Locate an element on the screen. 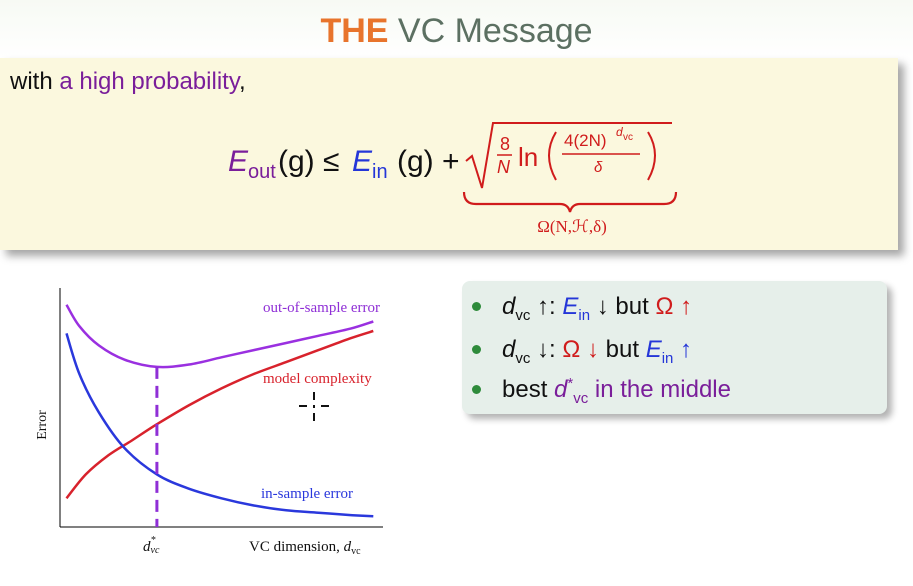  bullet-2: dvc ↓: Ω ↓ but Ein ↑ is located at coordinates (582, 351).